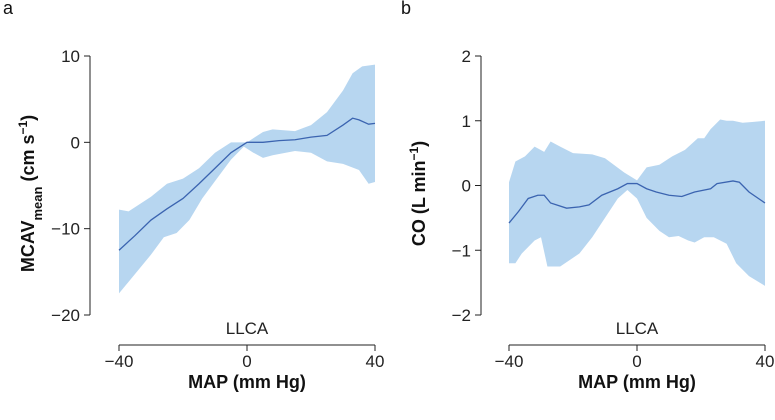  I want to click on y-tick-label: 2, so click(466, 56).